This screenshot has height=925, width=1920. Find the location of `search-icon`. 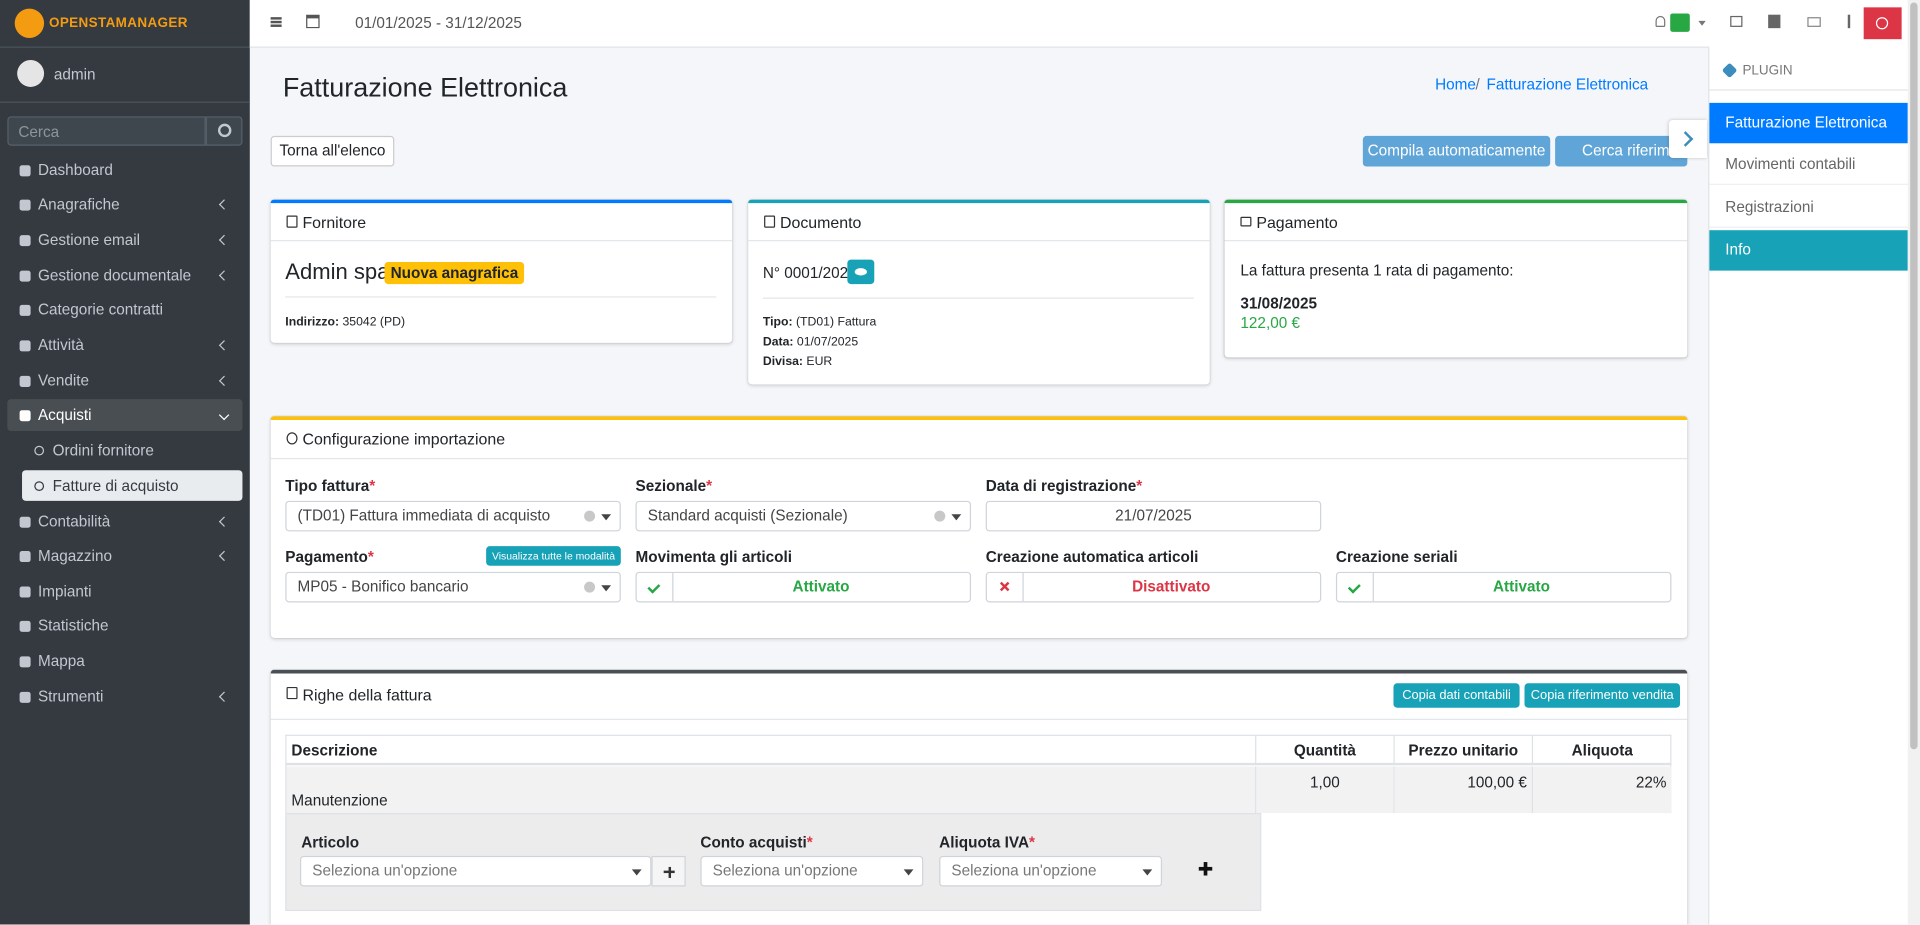

search-icon is located at coordinates (224, 130).